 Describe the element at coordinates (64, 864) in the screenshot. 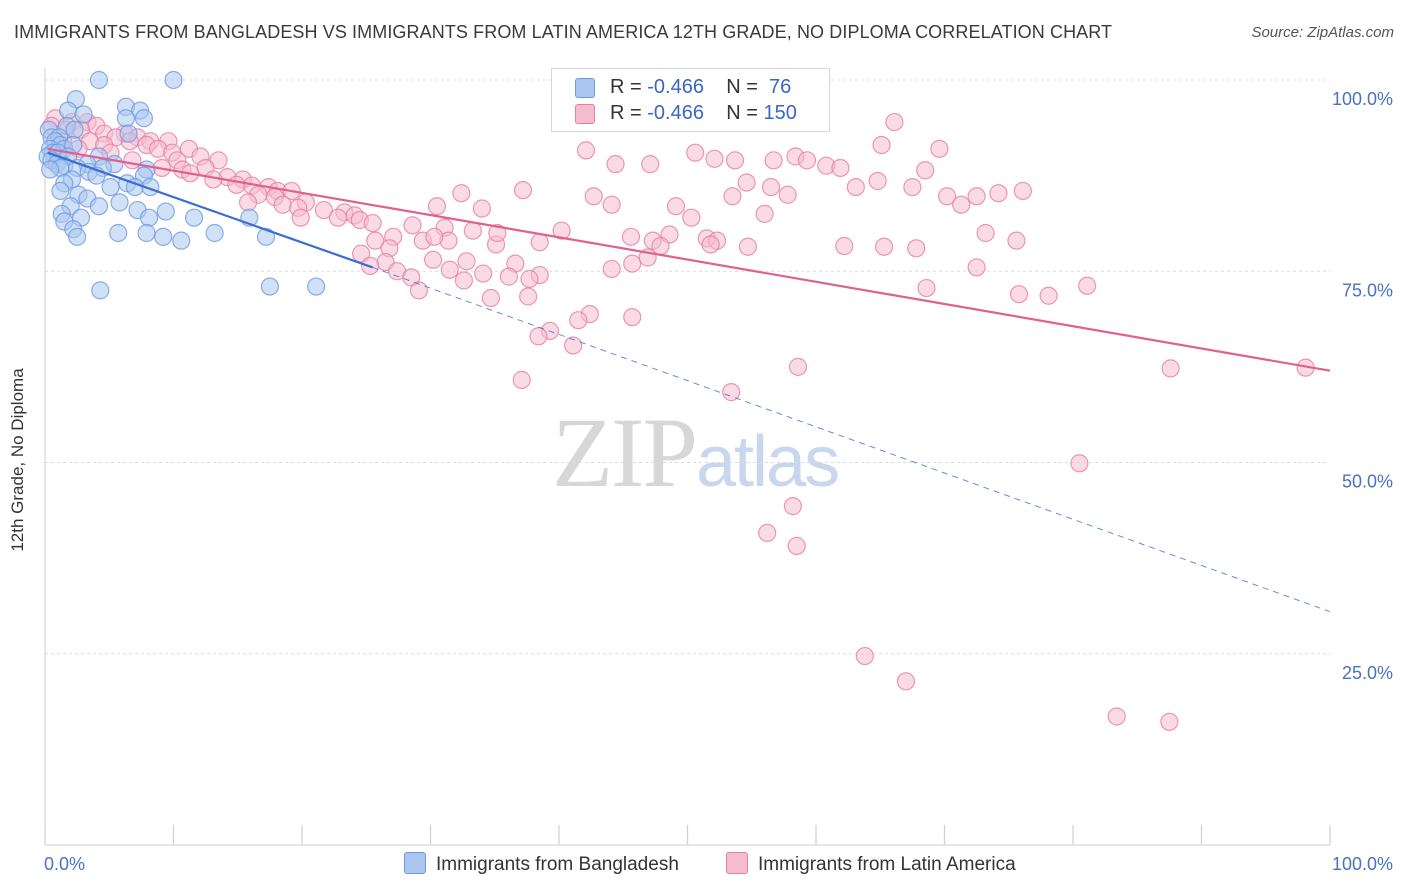

I see `x-tick-label: 0.0%` at that location.